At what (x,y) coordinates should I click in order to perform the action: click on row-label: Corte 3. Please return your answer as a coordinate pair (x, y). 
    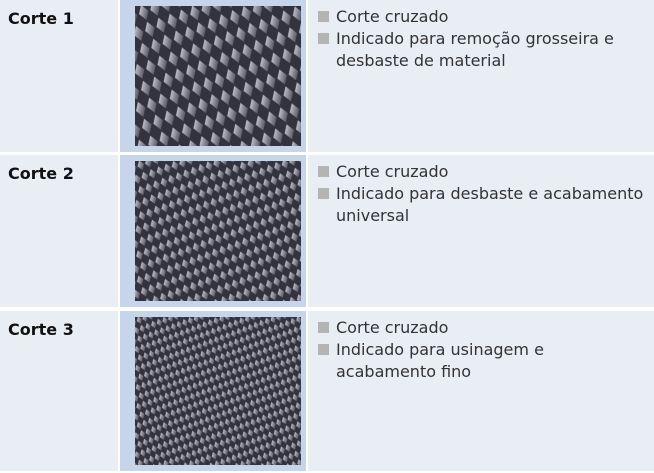
    Looking at the image, I should click on (41, 329).